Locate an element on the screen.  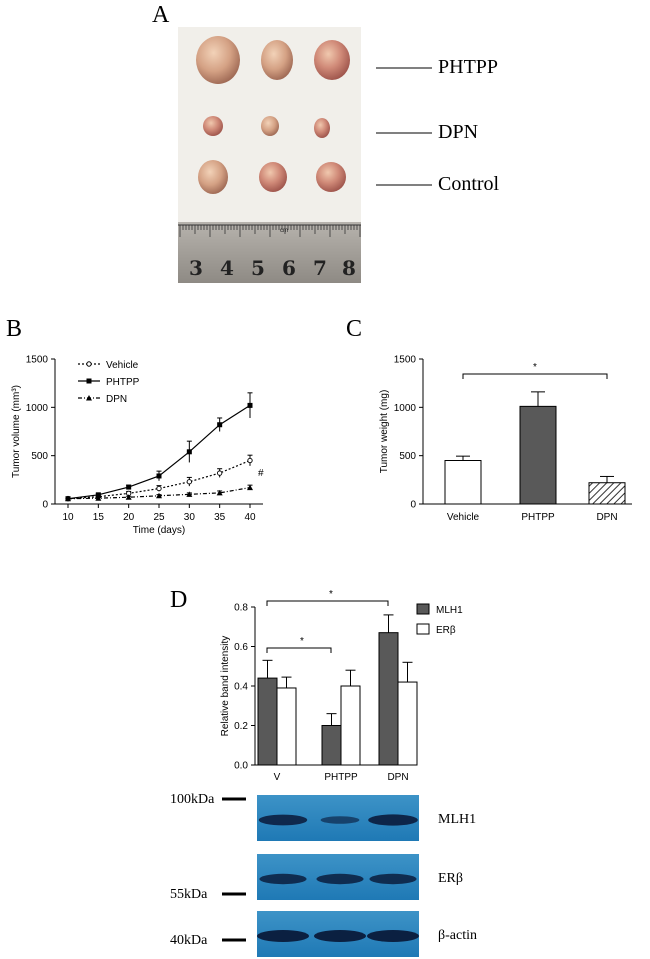
tumors-control is located at coordinates (272, 177).